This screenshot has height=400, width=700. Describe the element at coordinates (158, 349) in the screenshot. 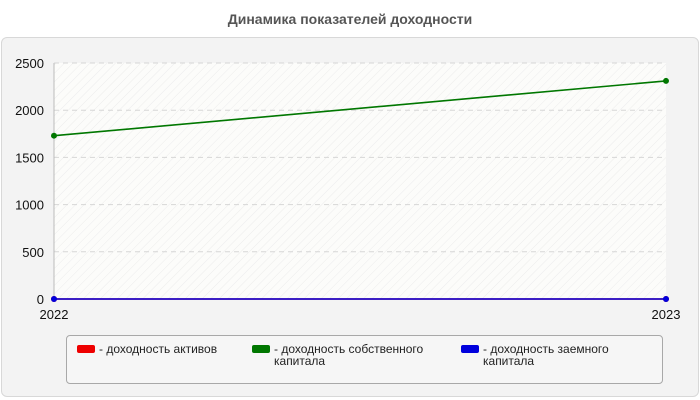

I see `legend-label-assets: - доходность активов` at that location.